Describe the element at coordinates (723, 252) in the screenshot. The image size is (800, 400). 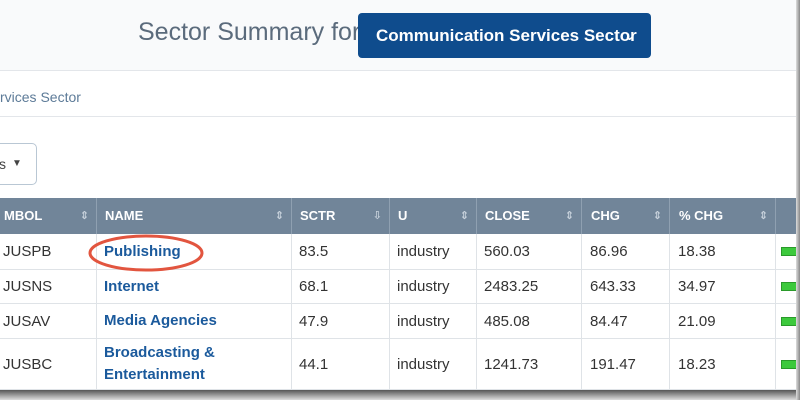
I see `table-cell: 18.38` at that location.